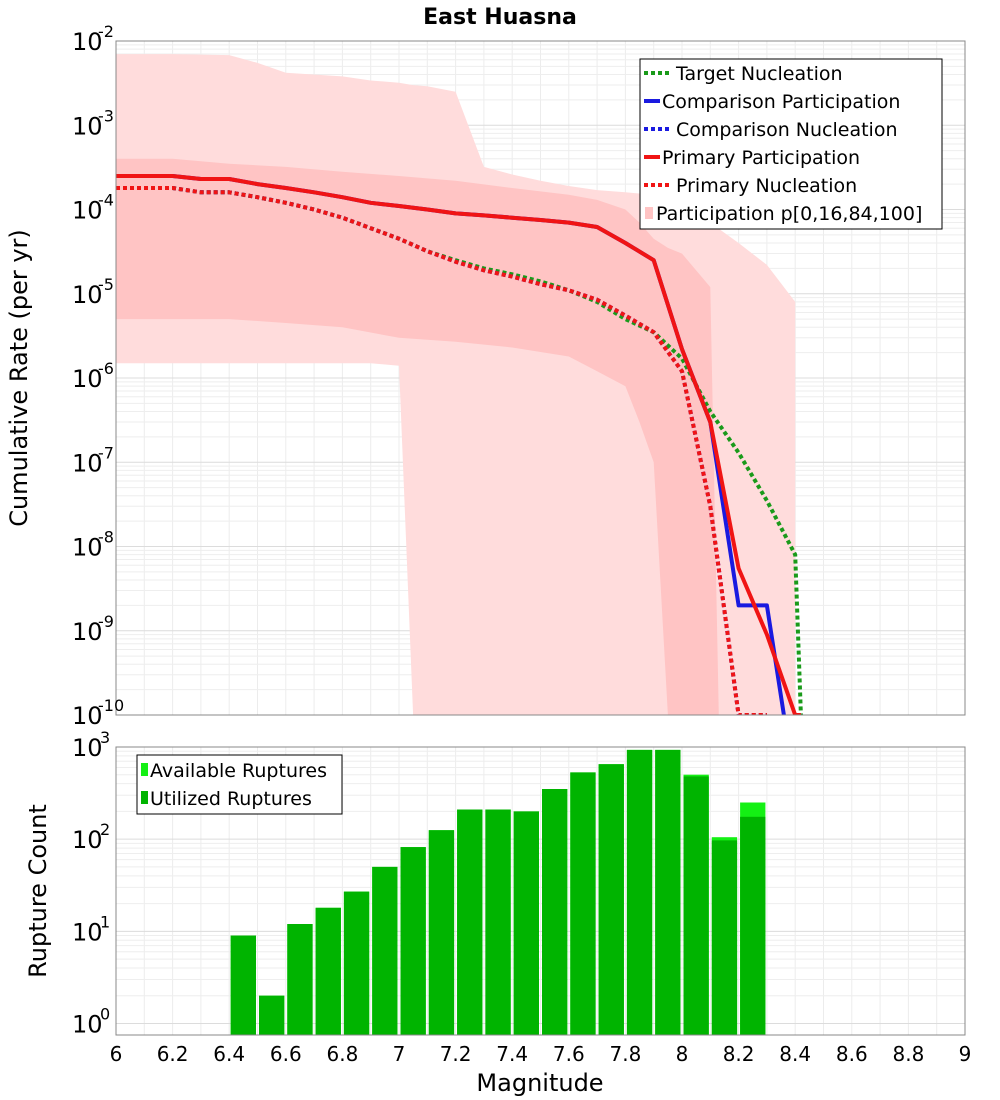  I want to click on x-tick-label: 7.2, so click(456, 1054).